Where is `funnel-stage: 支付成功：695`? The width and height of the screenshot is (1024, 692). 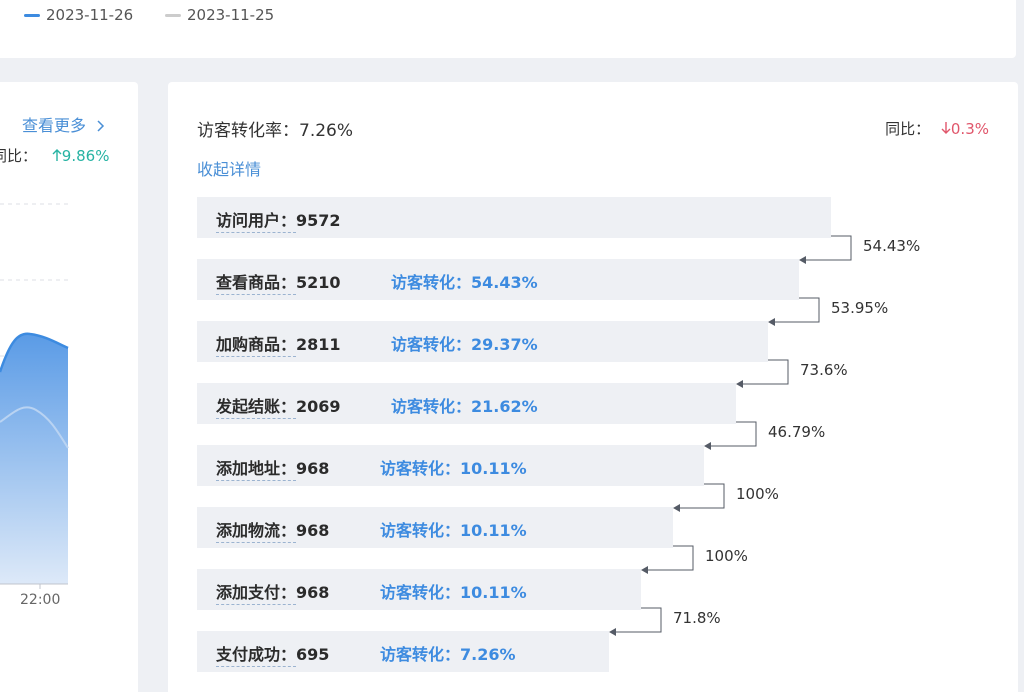 funnel-stage: 支付成功：695 is located at coordinates (273, 654).